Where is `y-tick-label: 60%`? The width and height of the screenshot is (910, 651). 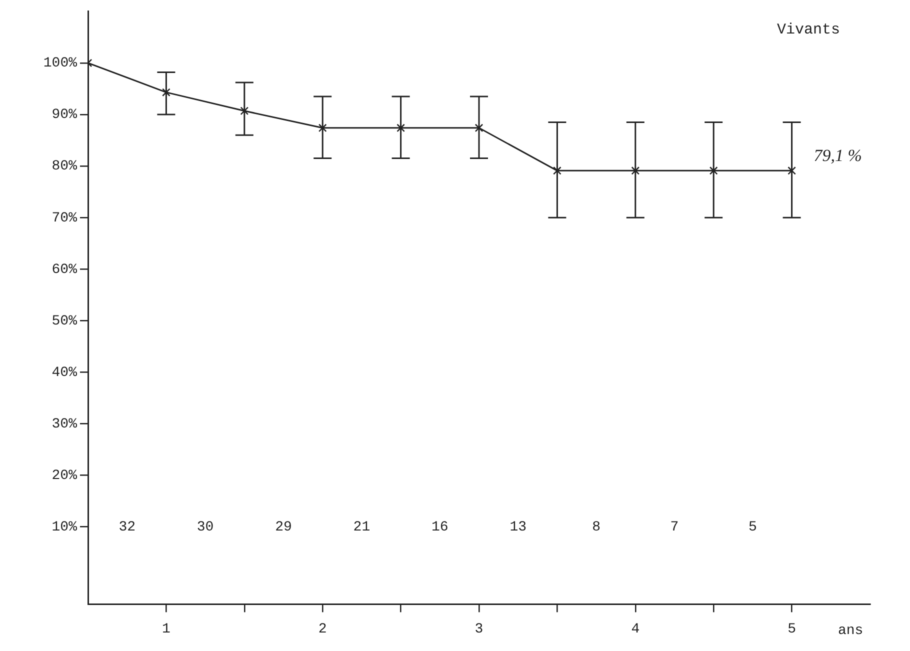
y-tick-label: 60% is located at coordinates (65, 270).